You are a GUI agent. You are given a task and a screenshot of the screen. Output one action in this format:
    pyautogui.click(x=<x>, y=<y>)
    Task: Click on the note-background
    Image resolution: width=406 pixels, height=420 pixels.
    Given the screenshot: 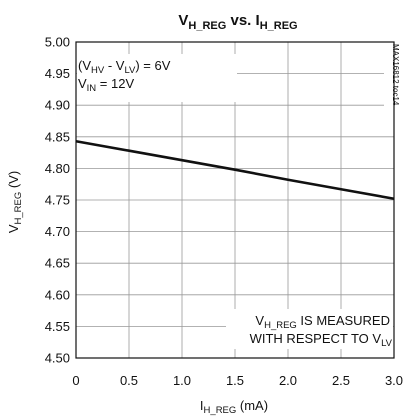 What is the action you would take?
    pyautogui.click(x=309, y=329)
    